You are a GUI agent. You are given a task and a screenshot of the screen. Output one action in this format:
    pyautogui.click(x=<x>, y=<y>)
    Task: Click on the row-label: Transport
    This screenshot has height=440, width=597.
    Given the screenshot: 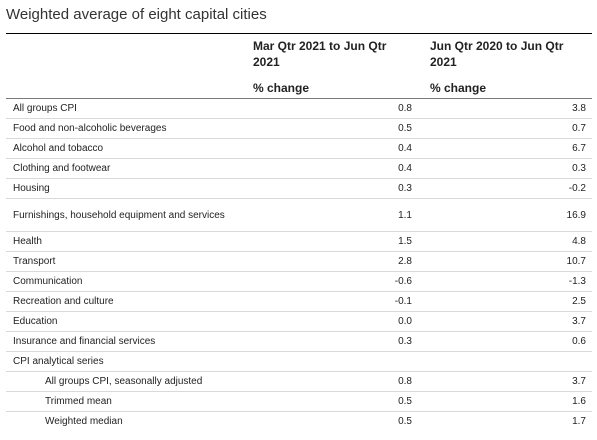 What is the action you would take?
    pyautogui.click(x=122, y=261)
    